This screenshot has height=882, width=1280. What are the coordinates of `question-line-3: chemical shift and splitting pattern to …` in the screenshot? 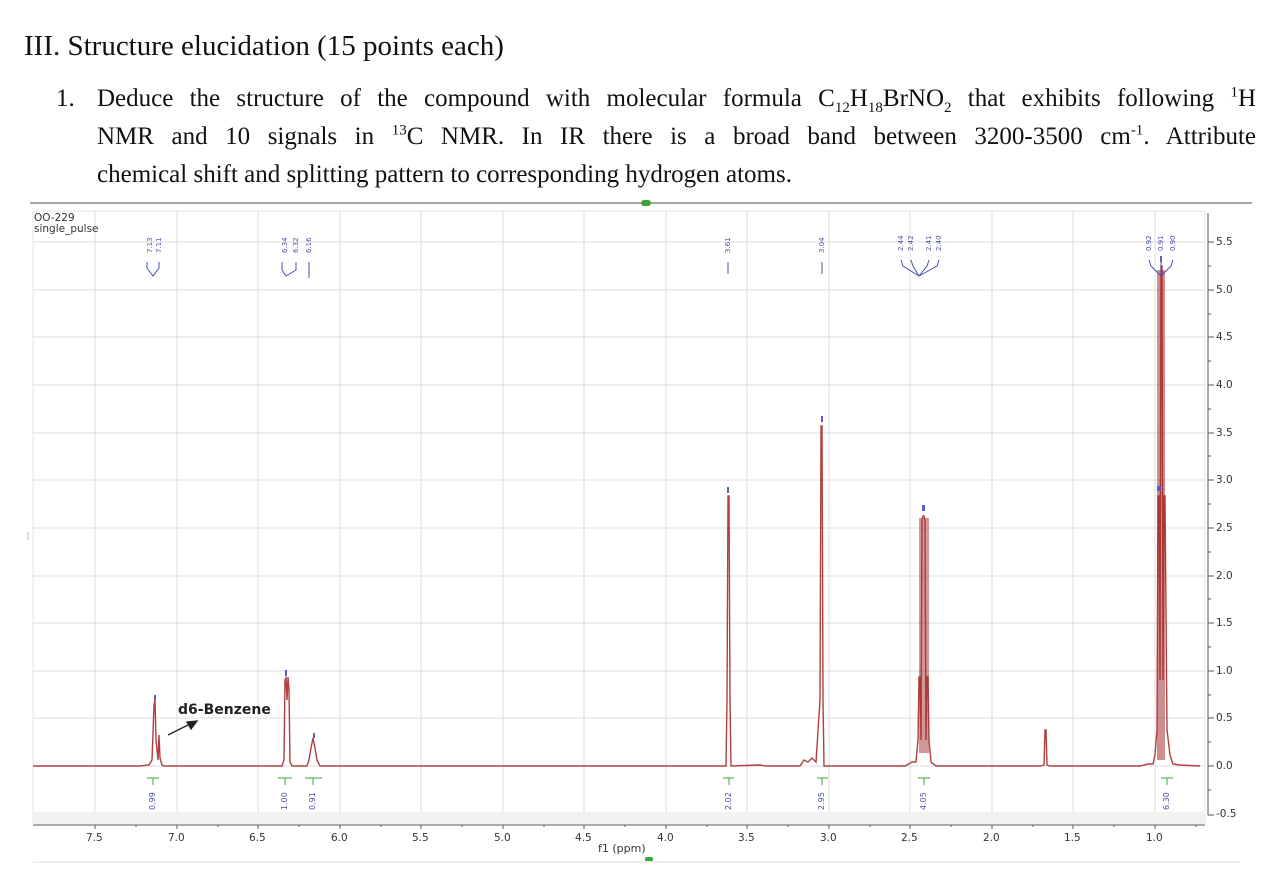 It's located at (444, 174).